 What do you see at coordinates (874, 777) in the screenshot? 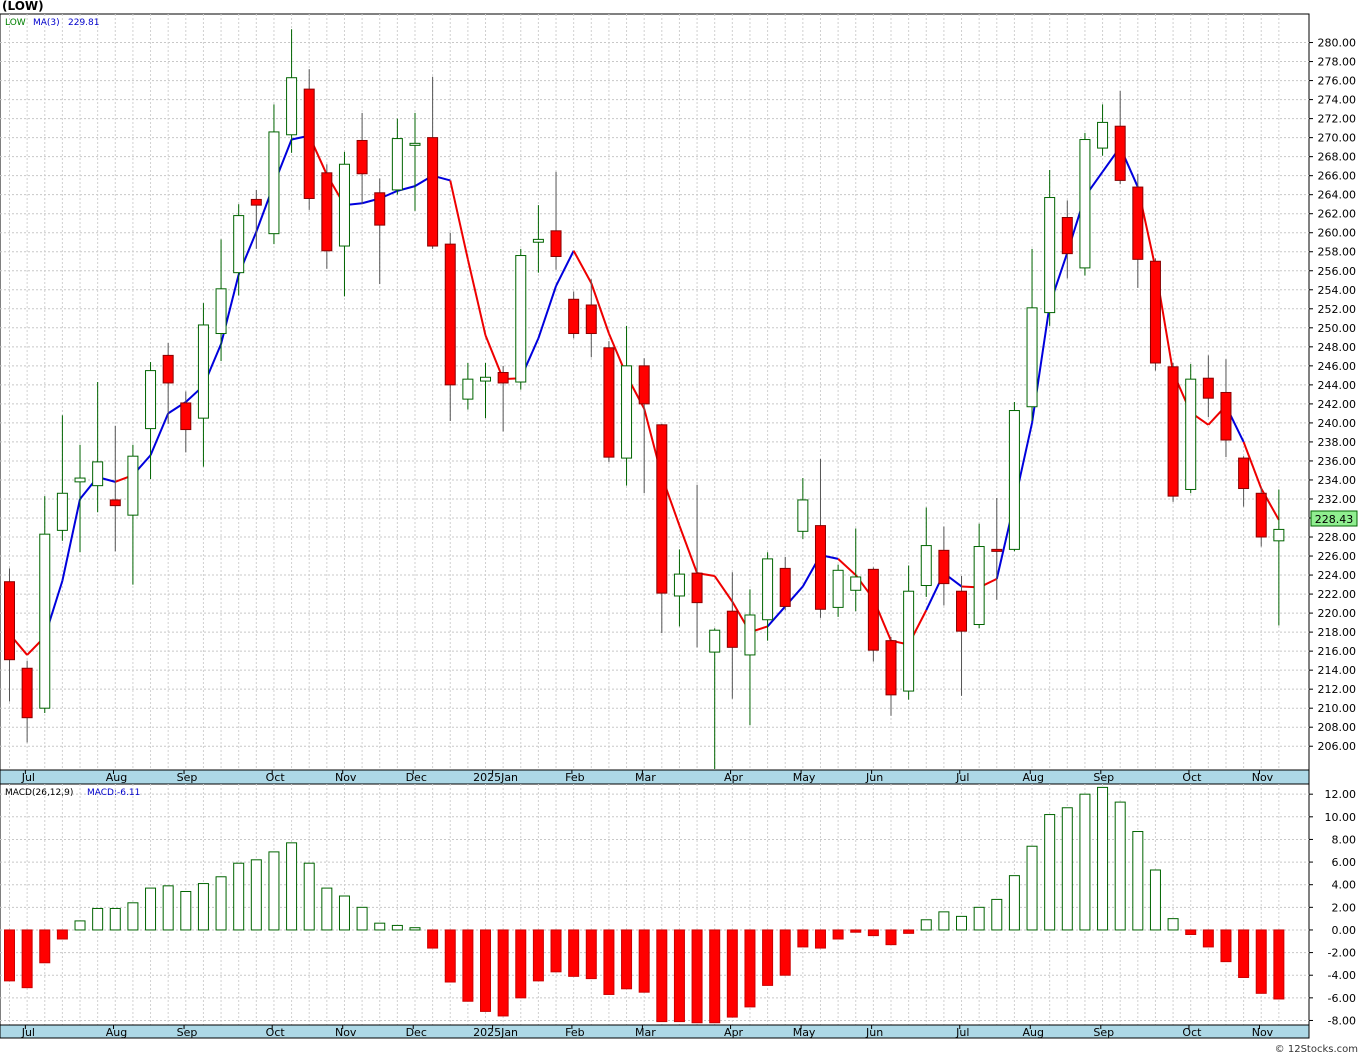
I see `price-x-tick-label: Jun` at bounding box center [874, 777].